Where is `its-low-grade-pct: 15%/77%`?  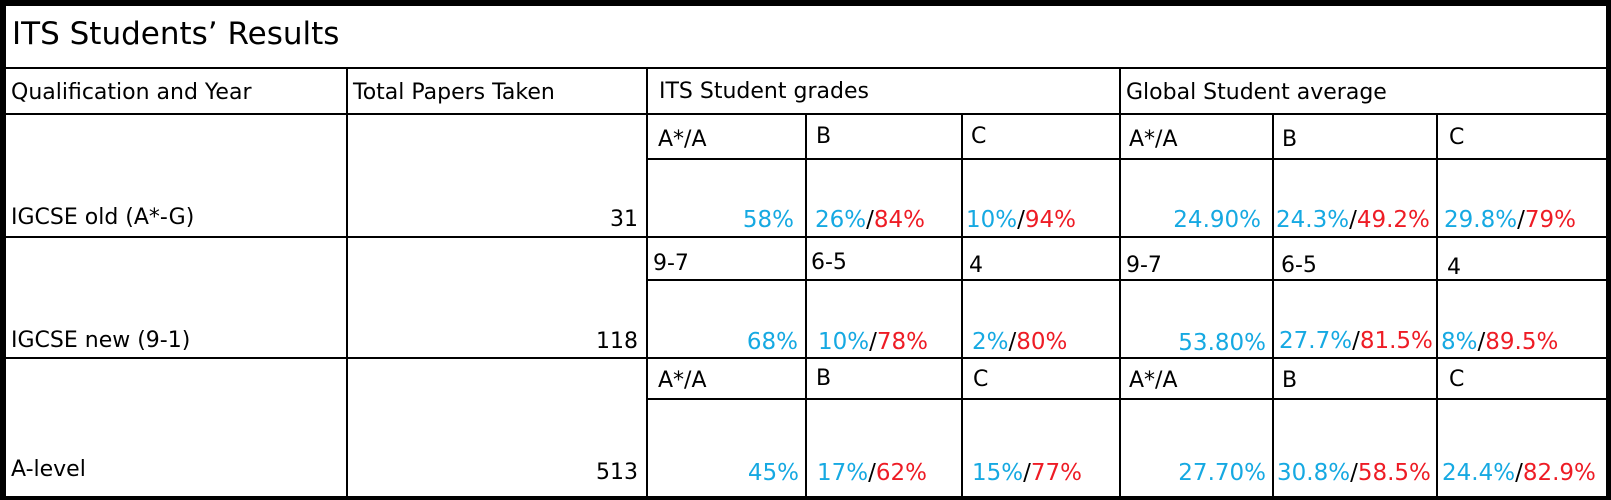 its-low-grade-pct: 15%/77% is located at coordinates (1027, 473).